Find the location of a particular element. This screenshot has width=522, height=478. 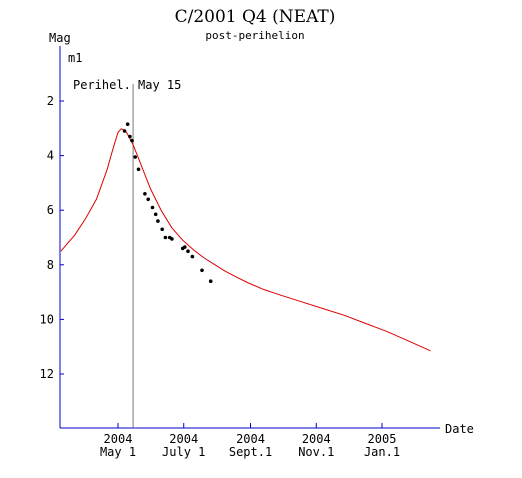

y-tick-label: 2 is located at coordinates (50, 101).